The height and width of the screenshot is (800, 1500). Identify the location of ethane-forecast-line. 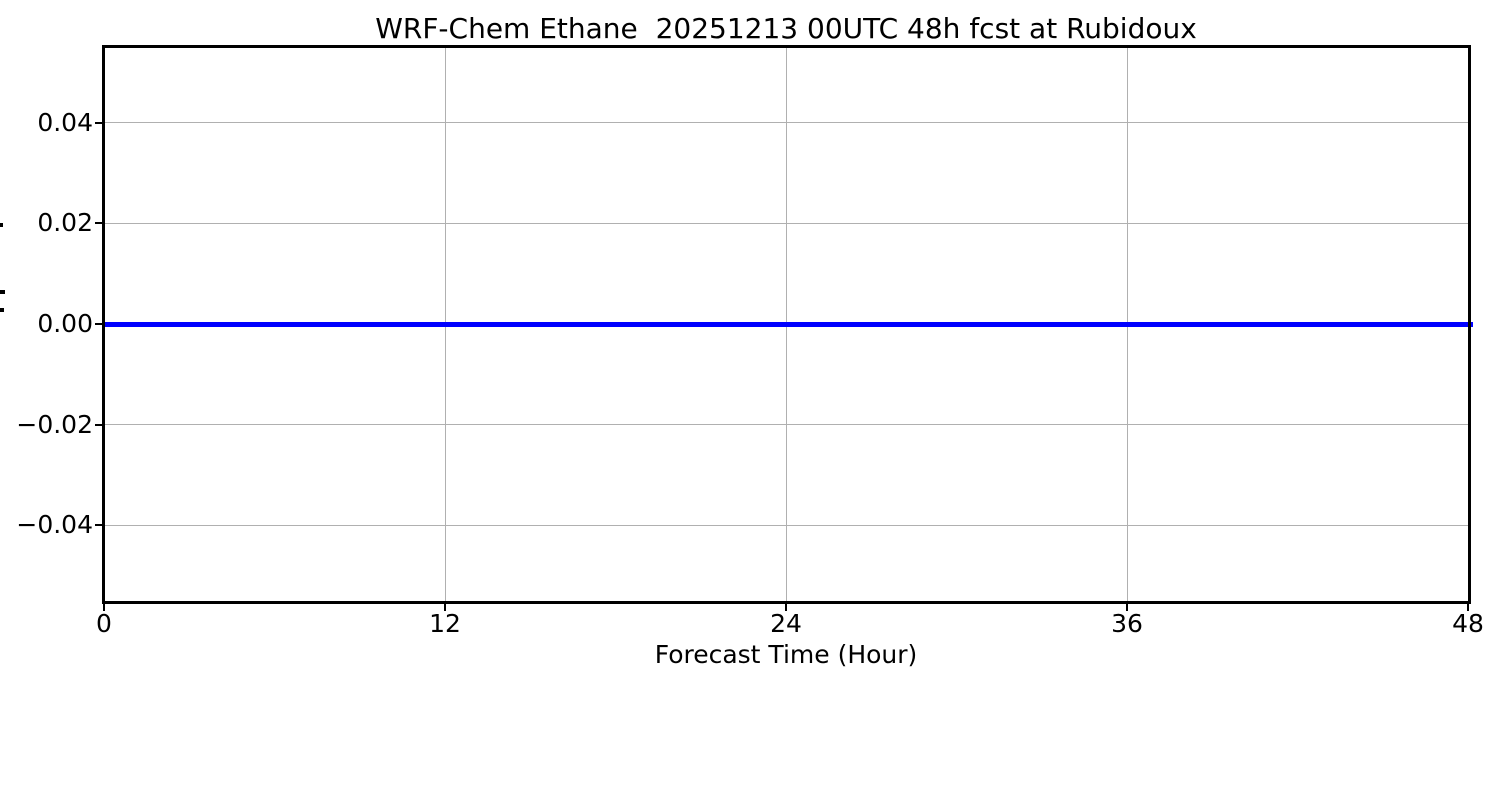
(788, 324).